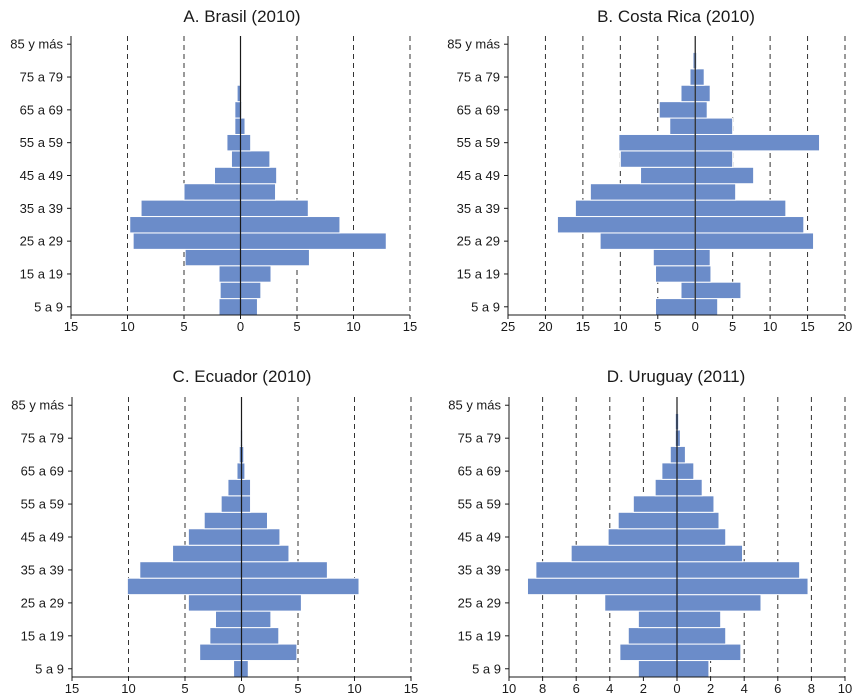 The height and width of the screenshot is (699, 858). I want to click on x-tick-label: 6, so click(576, 688).